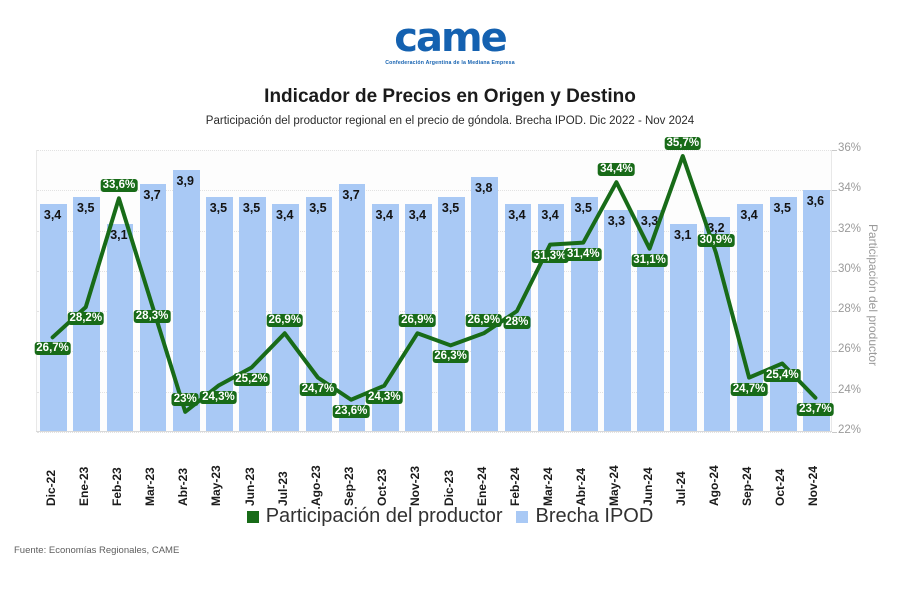  Describe the element at coordinates (850, 309) in the screenshot. I see `y-axis-tick-label: 28%` at that location.